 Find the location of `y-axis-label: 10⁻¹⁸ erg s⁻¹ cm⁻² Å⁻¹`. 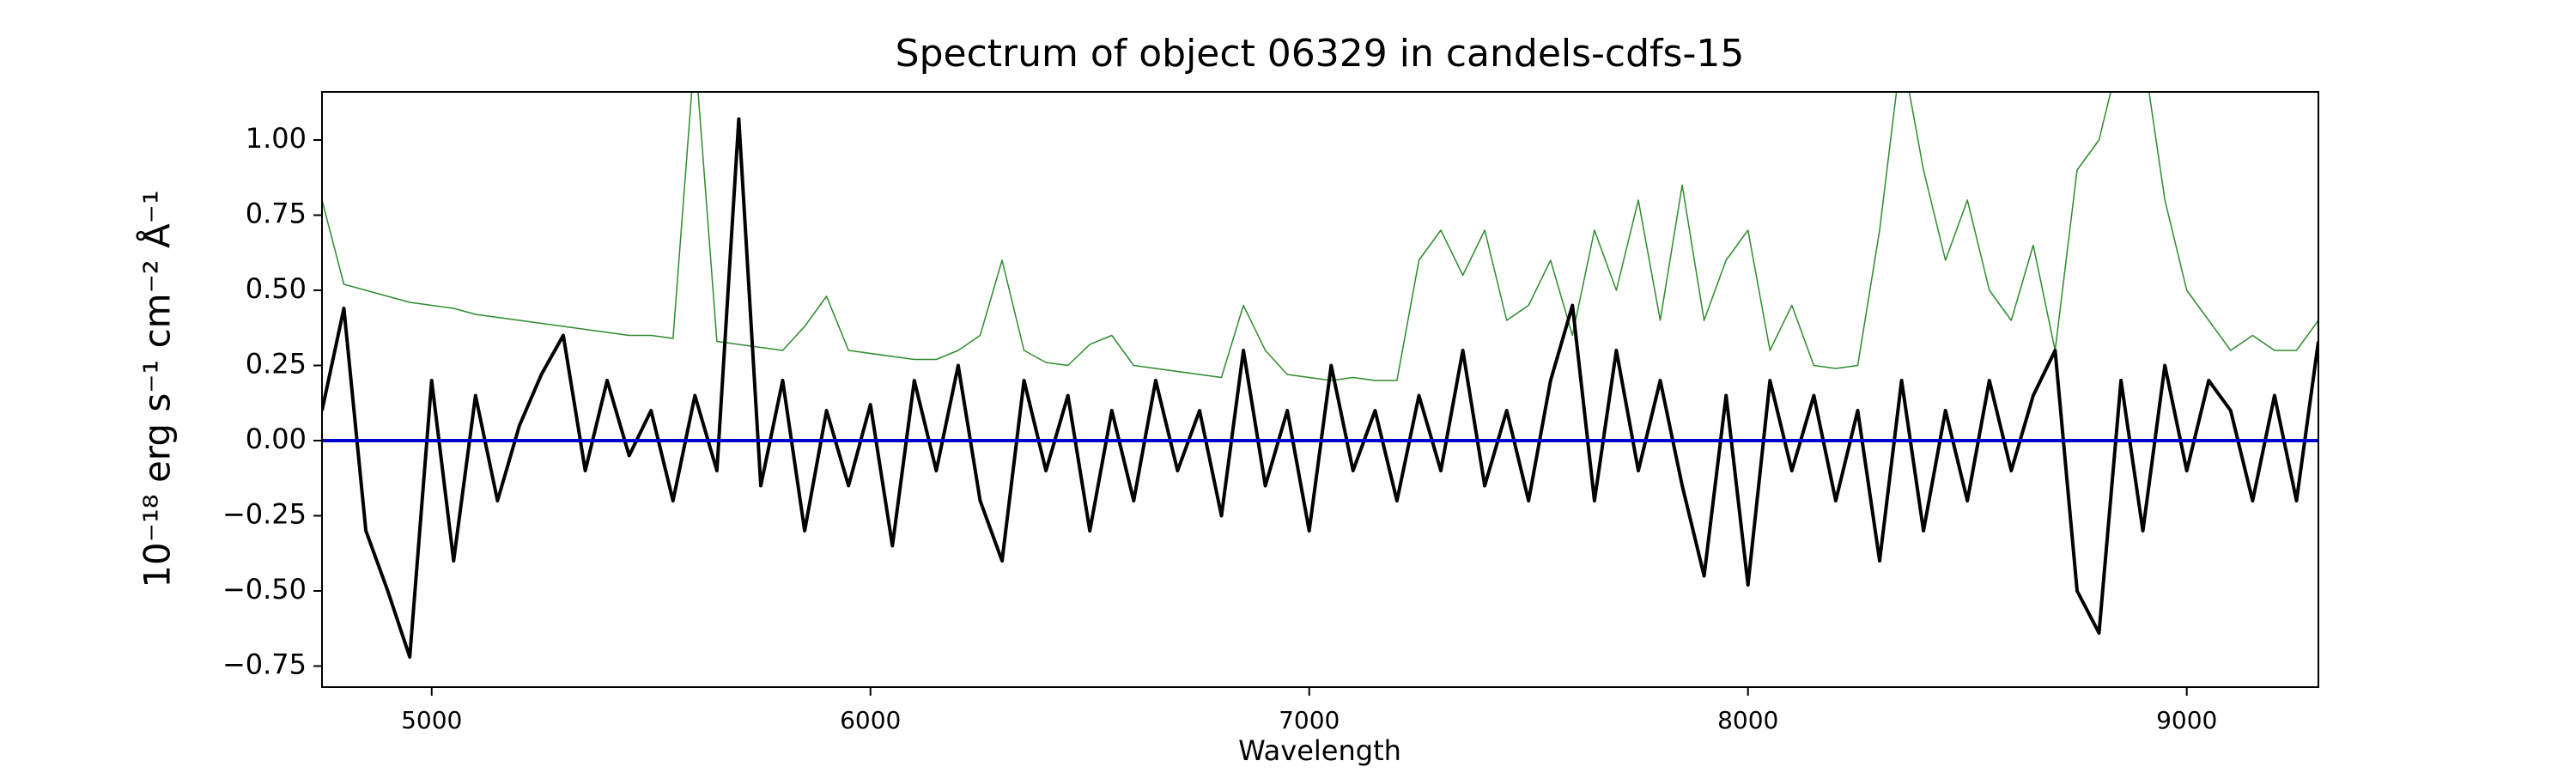

y-axis-label: 10⁻¹⁸ erg s⁻¹ cm⁻² Å⁻¹ is located at coordinates (158, 388).